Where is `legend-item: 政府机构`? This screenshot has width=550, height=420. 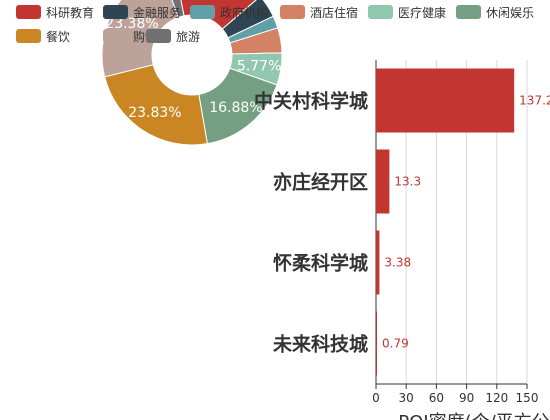 legend-item: 政府机构 is located at coordinates (229, 12).